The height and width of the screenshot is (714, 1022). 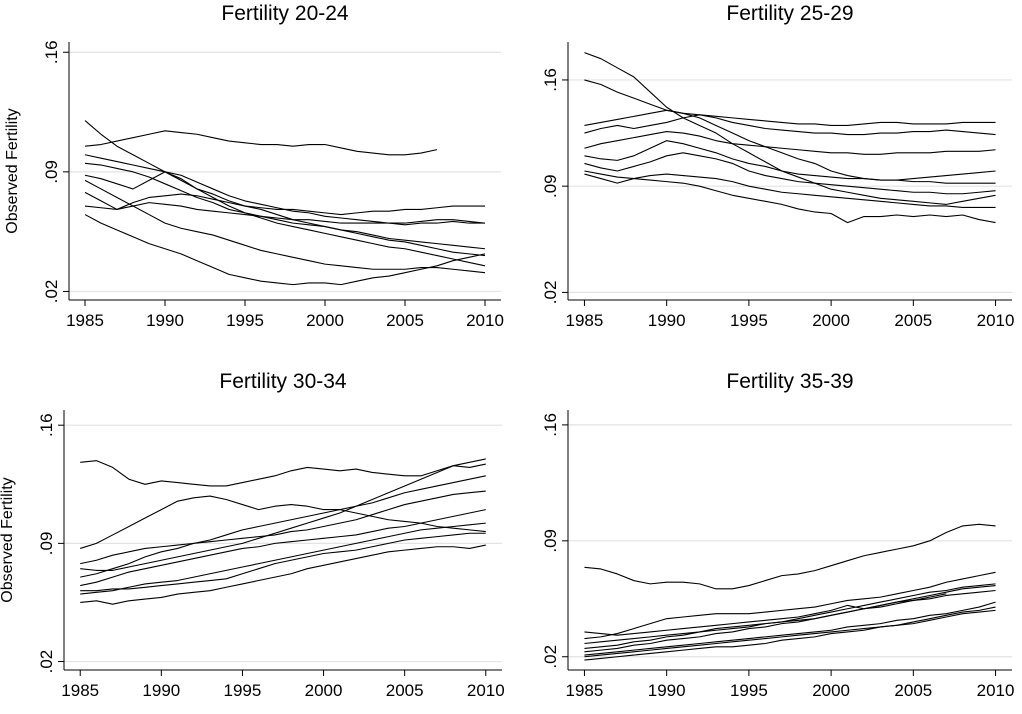 What do you see at coordinates (789, 13) in the screenshot?
I see `panel-title: Fertility 25-29` at bounding box center [789, 13].